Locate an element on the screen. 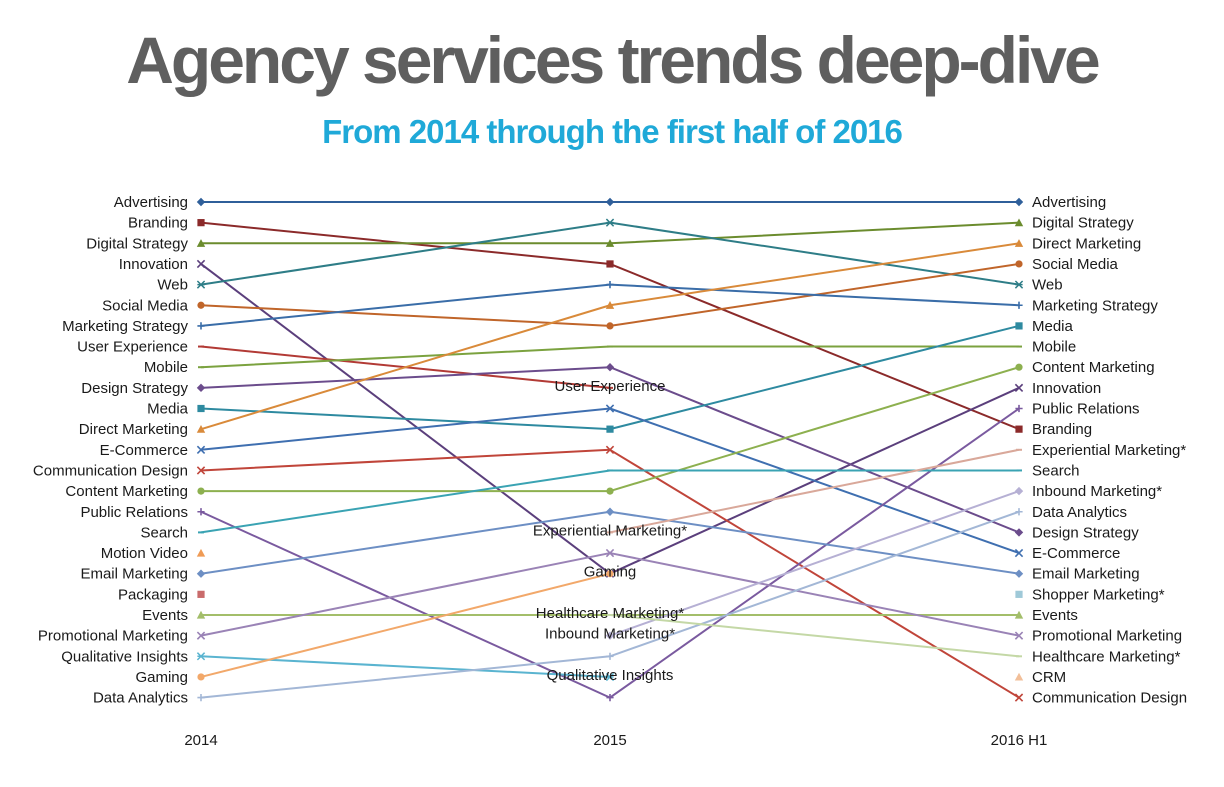  left-rank-label: Innovation is located at coordinates (153, 264).